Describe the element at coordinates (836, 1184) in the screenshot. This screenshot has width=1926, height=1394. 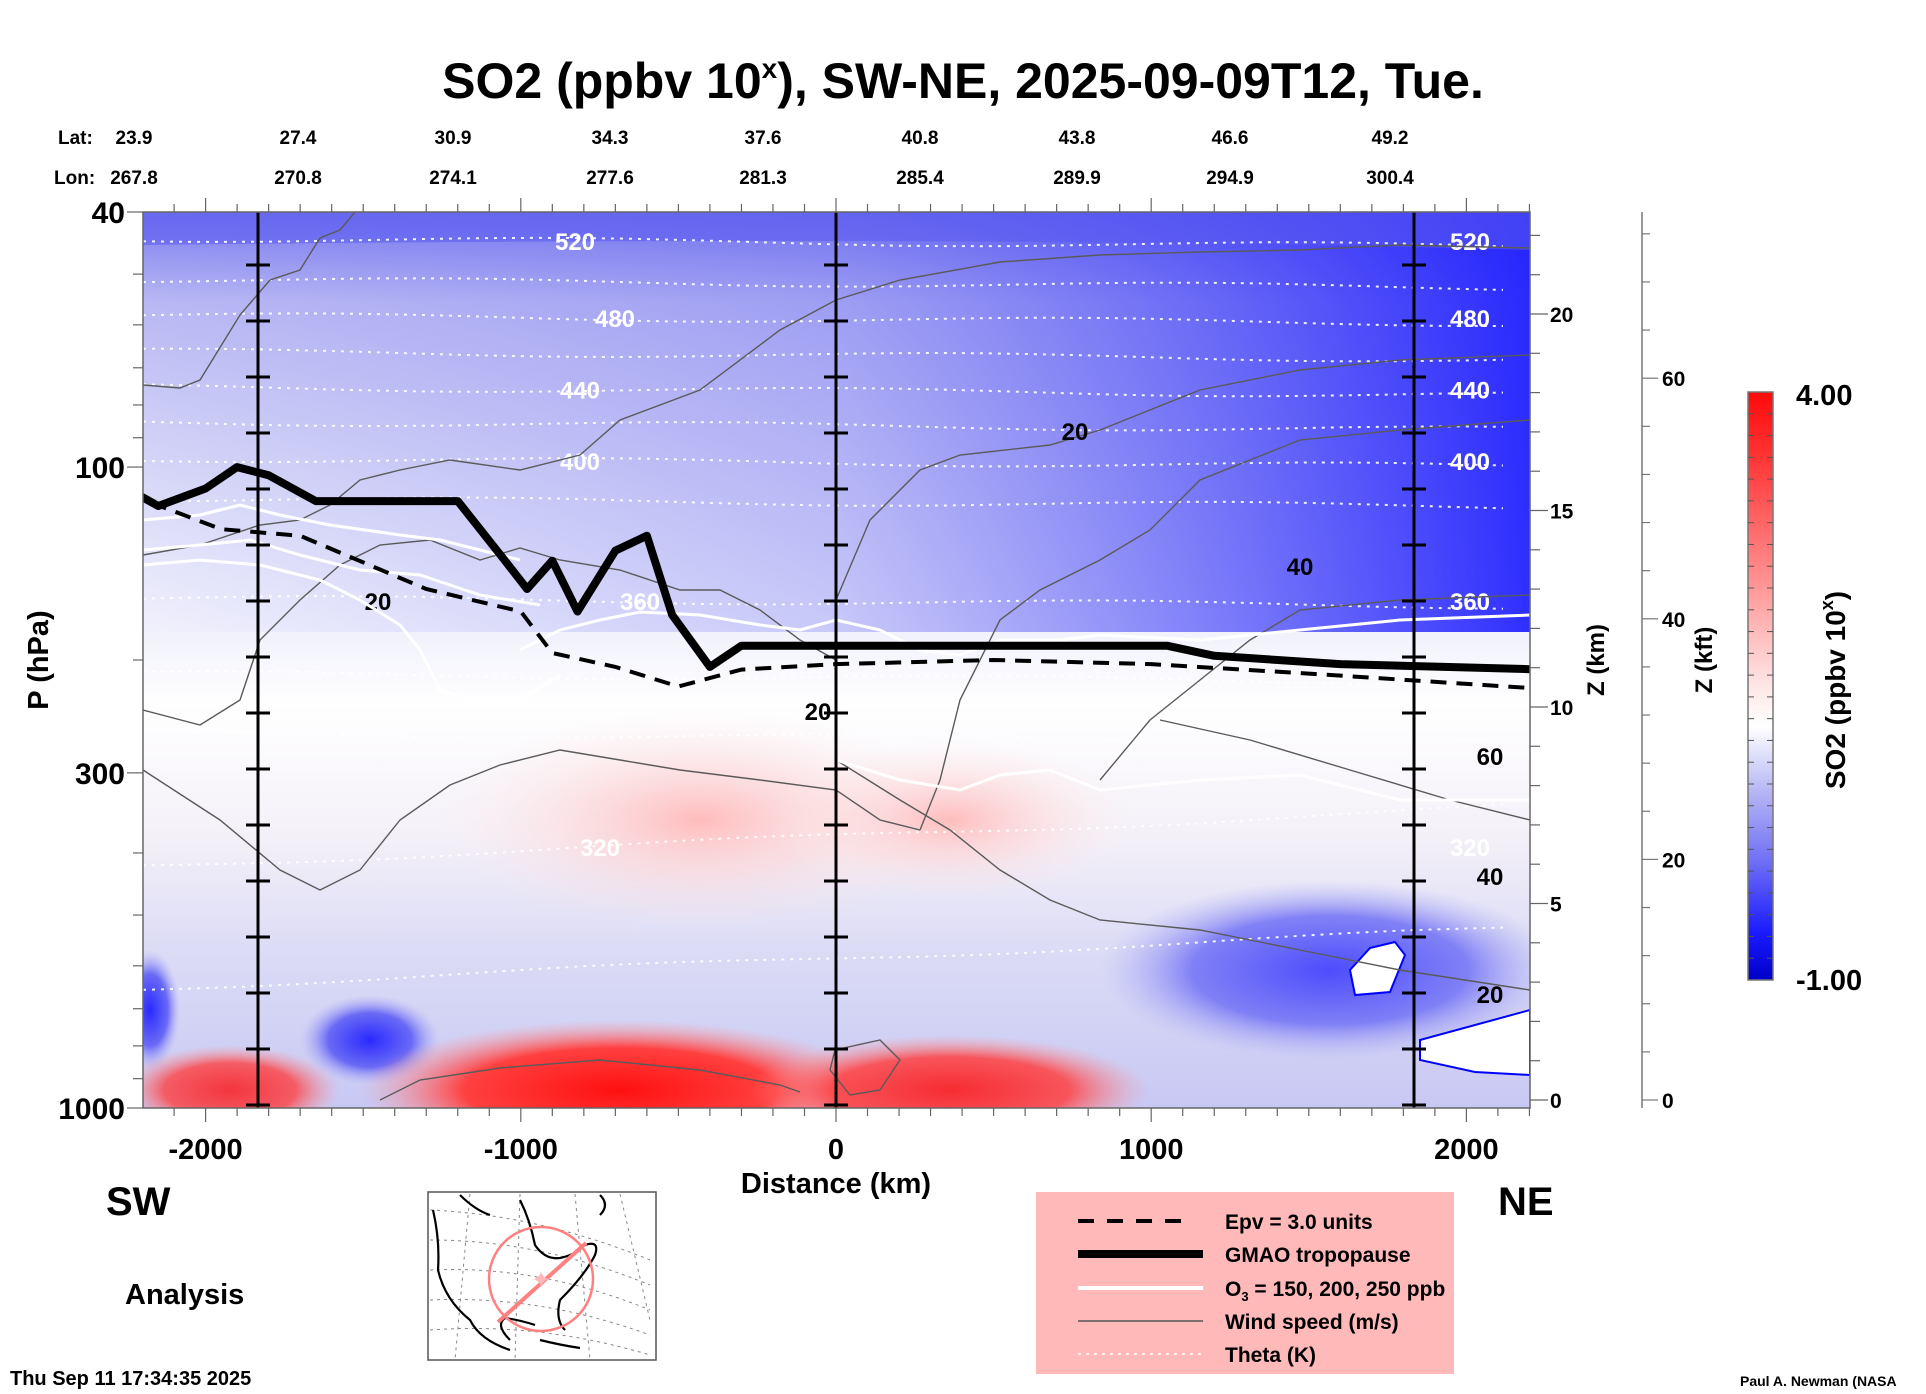
I see `x-axis-label: Distance (km)` at that location.